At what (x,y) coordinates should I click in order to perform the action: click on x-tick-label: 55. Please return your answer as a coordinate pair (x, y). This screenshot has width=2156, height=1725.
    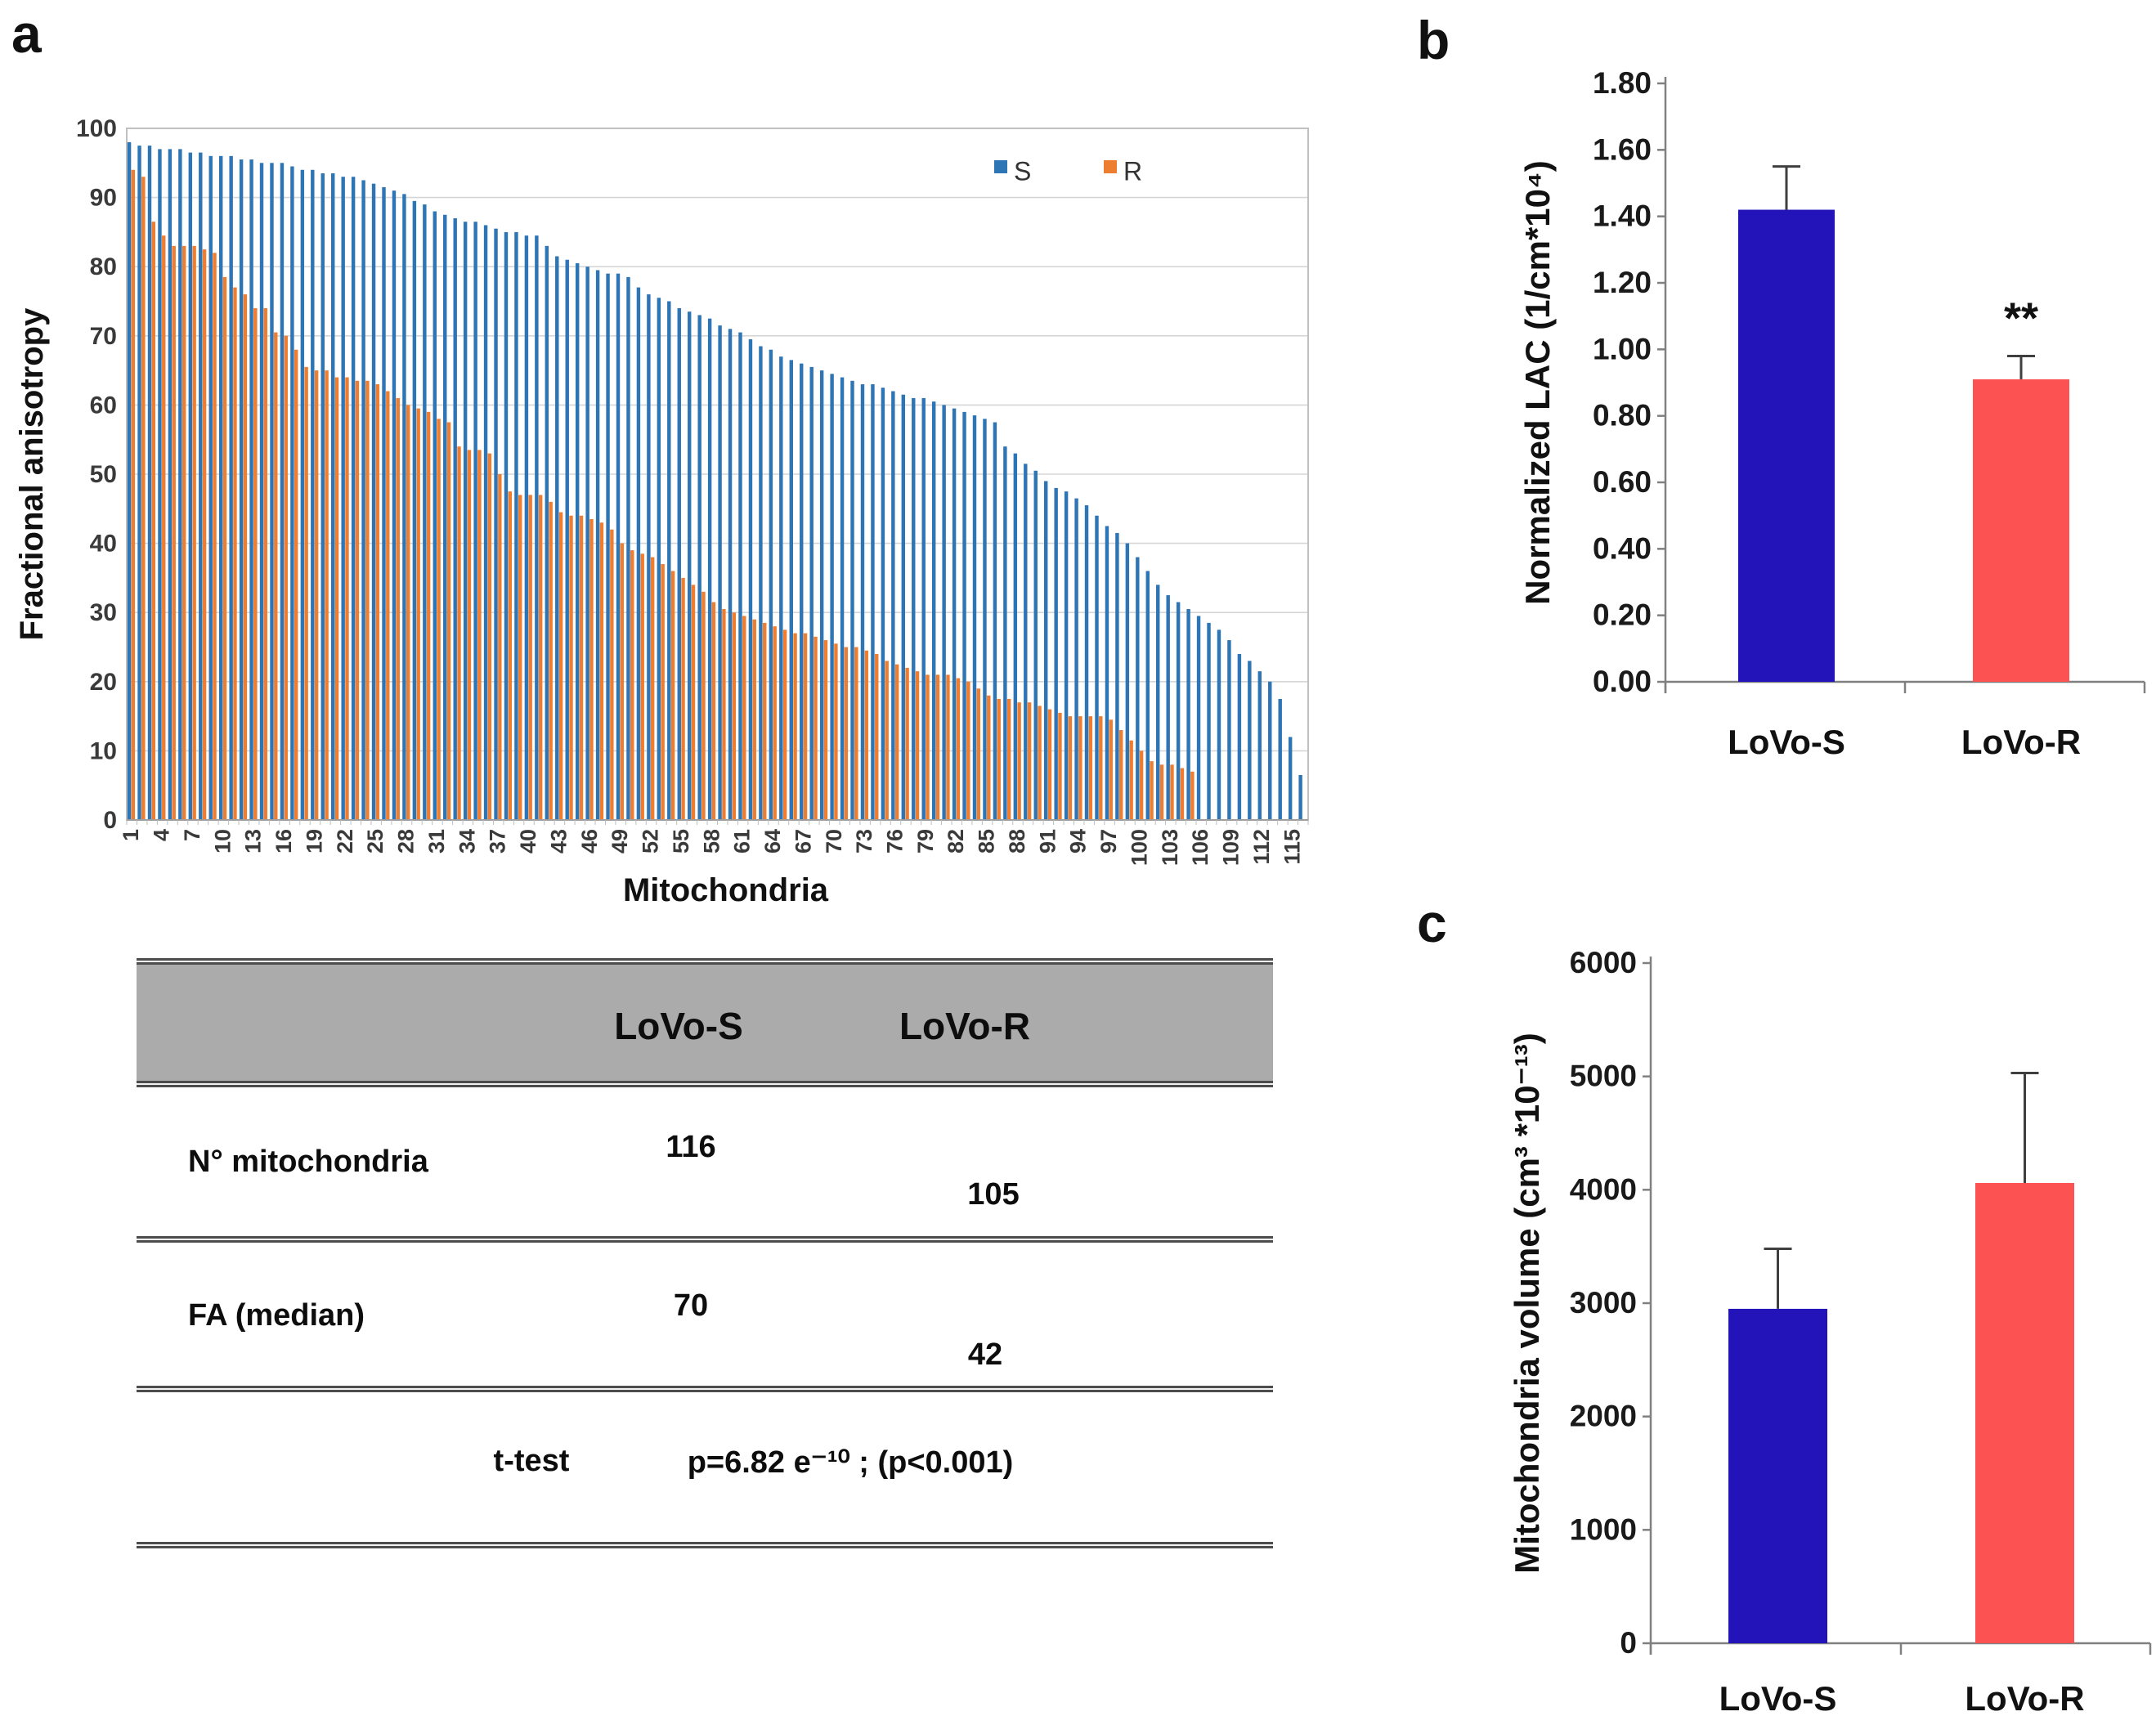
    Looking at the image, I should click on (681, 841).